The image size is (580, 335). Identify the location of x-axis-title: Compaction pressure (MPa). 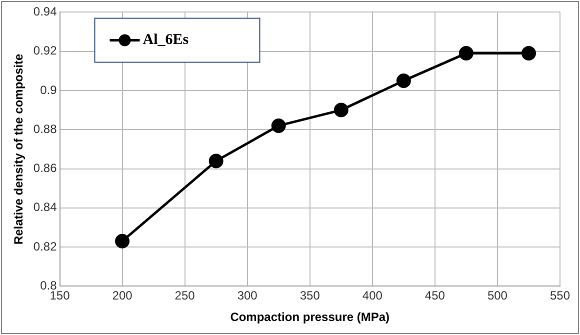
(310, 317).